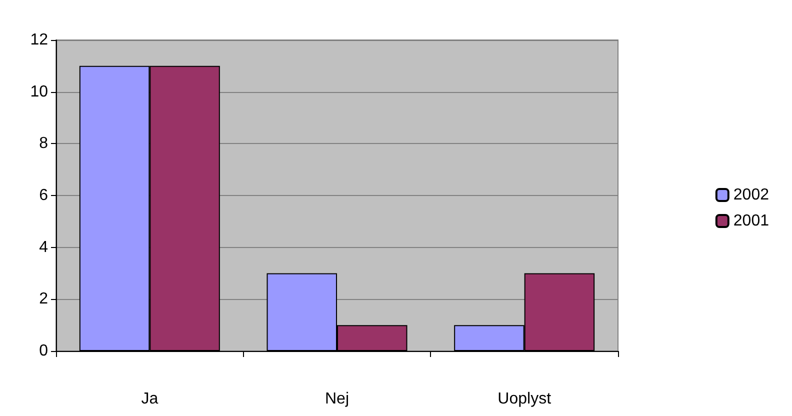  What do you see at coordinates (337, 399) in the screenshot?
I see `x-tick-label: Nej` at bounding box center [337, 399].